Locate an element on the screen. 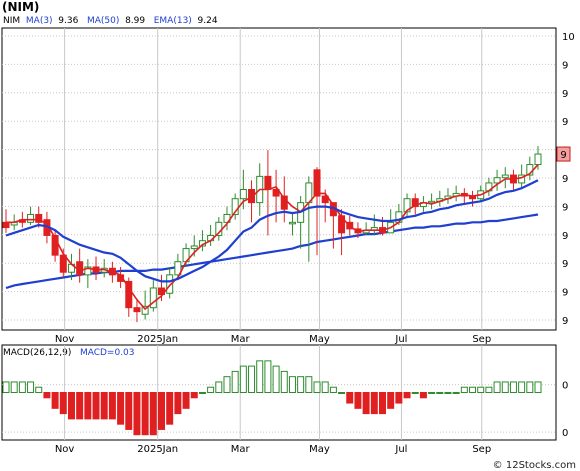 The image size is (580, 471). chart-title: (NIM) is located at coordinates (21, 7).